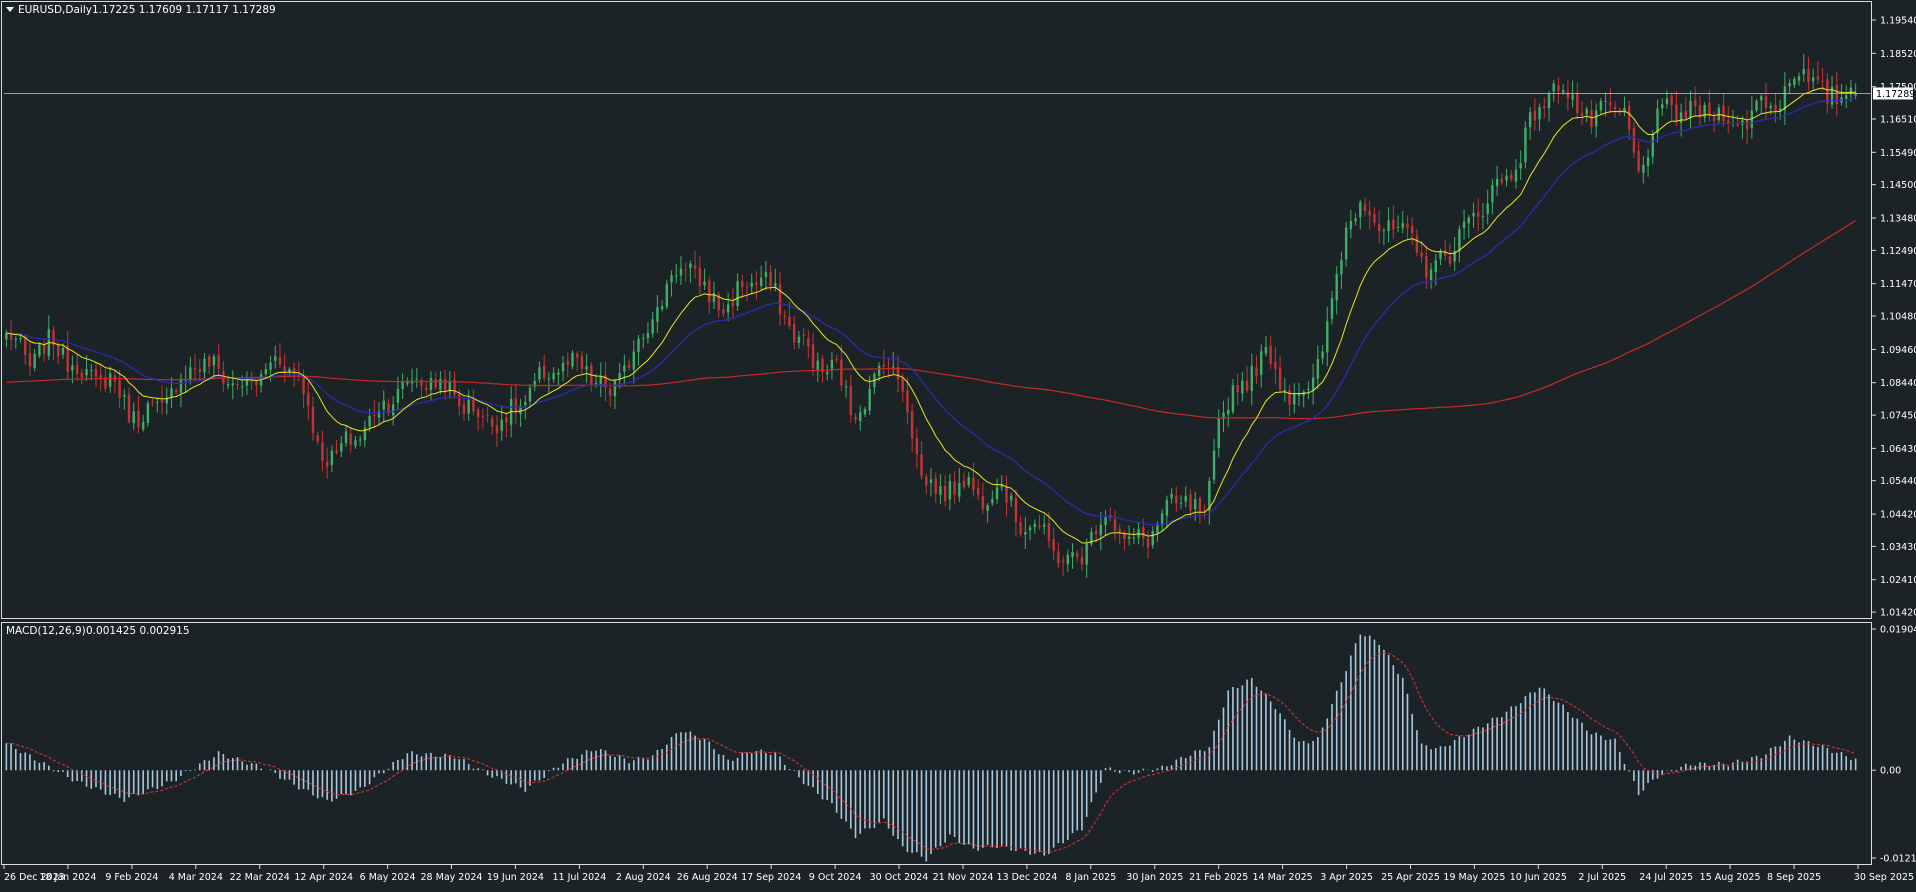 The image size is (1916, 892). Describe the element at coordinates (1602, 877) in the screenshot. I see `time-axis-label: 2 Jul 2025` at that location.